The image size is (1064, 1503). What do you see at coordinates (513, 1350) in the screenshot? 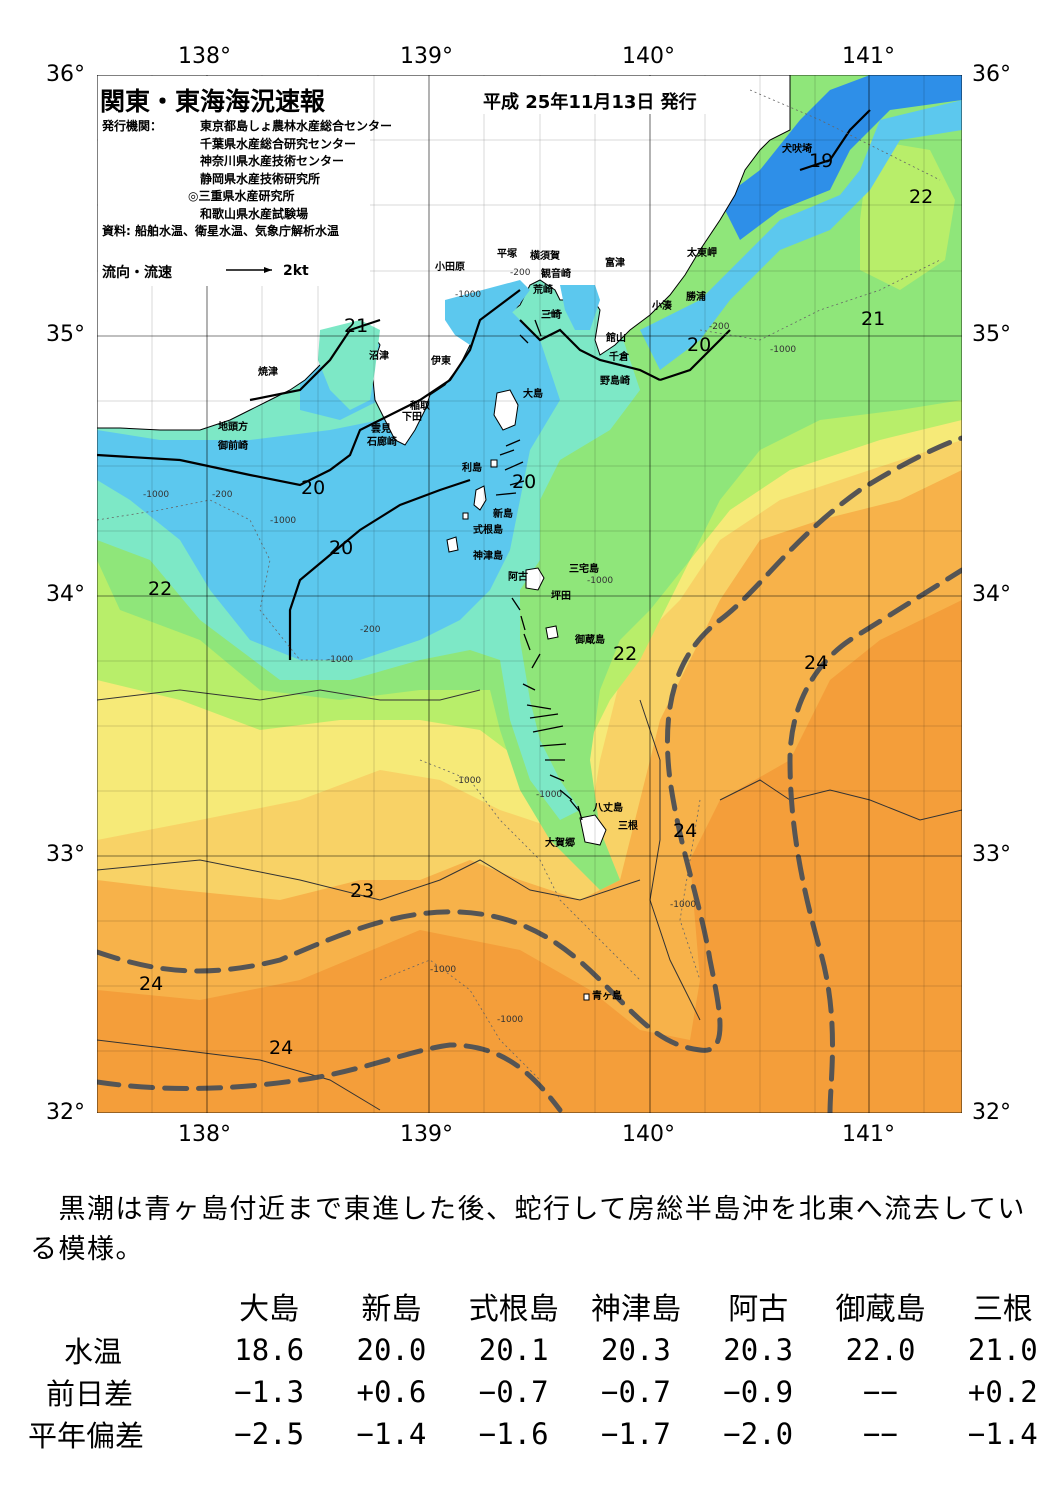
I see `table-cell: 20.1` at bounding box center [513, 1350].